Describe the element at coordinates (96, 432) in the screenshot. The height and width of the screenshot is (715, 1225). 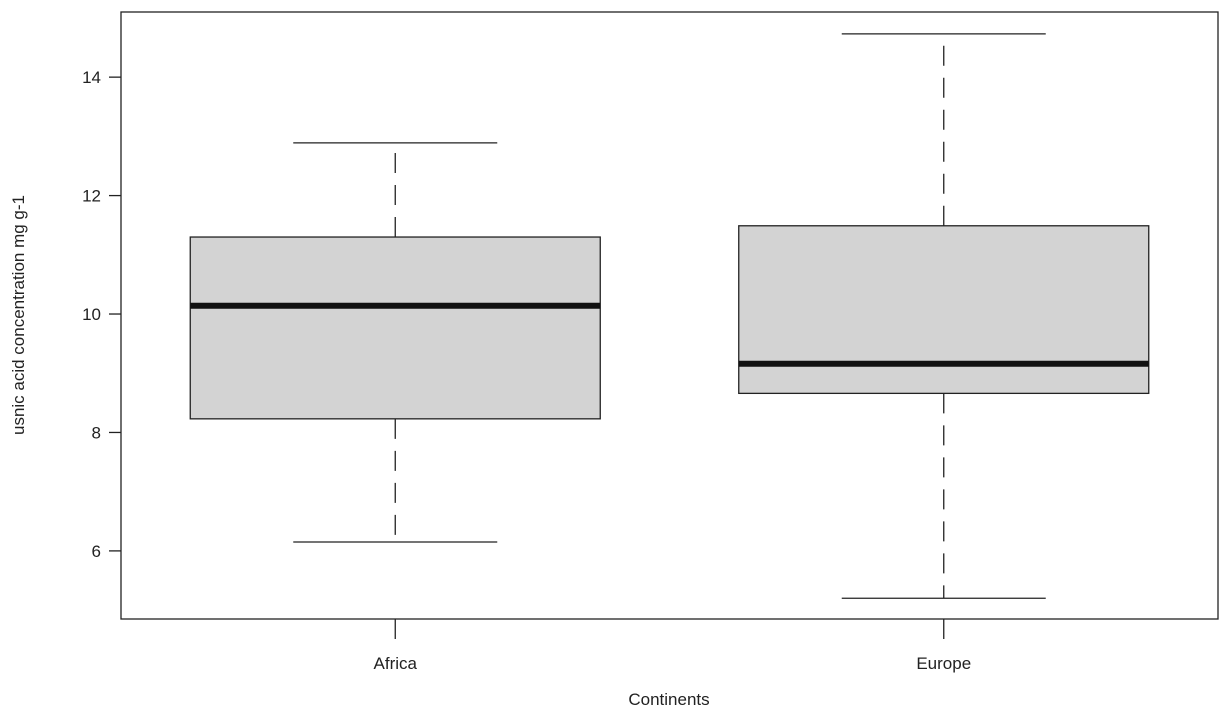
I see `y-tick-label: 8` at that location.